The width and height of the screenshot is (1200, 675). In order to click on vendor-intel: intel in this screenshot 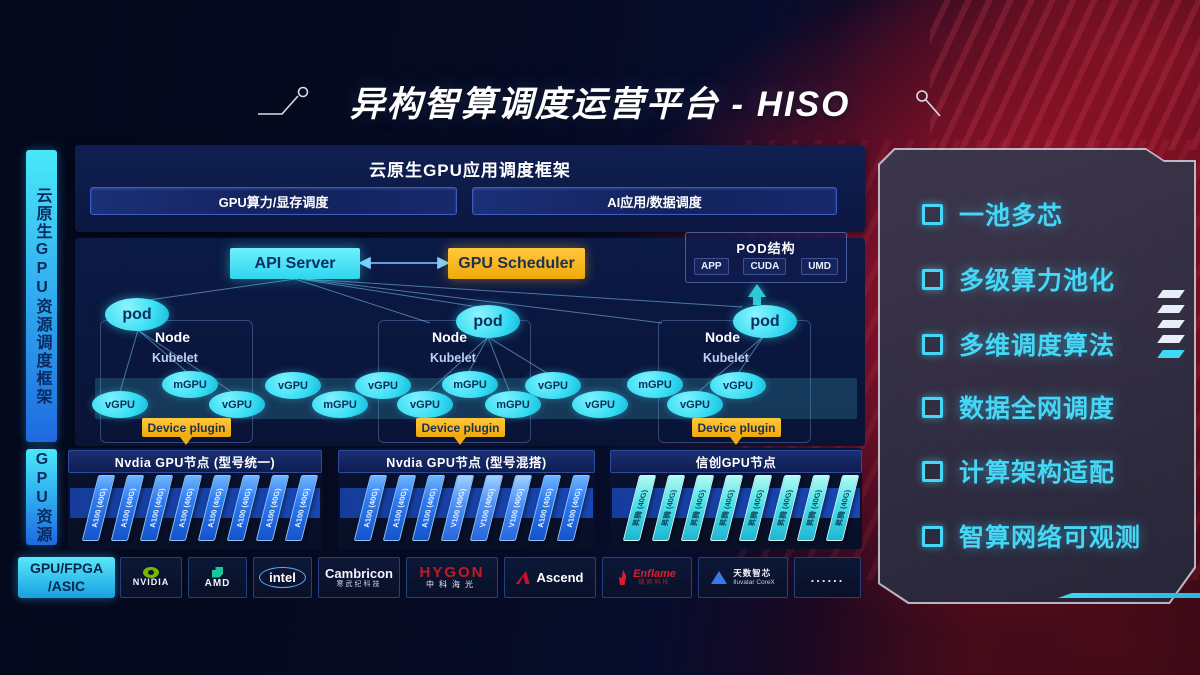, I will do `click(282, 577)`.